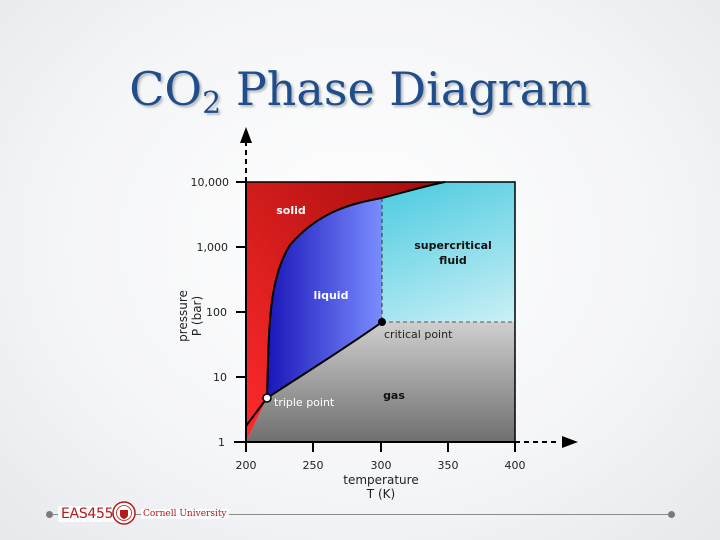 Image resolution: width=720 pixels, height=540 pixels. Describe the element at coordinates (221, 442) in the screenshot. I see `y-tick-label: 1` at that location.